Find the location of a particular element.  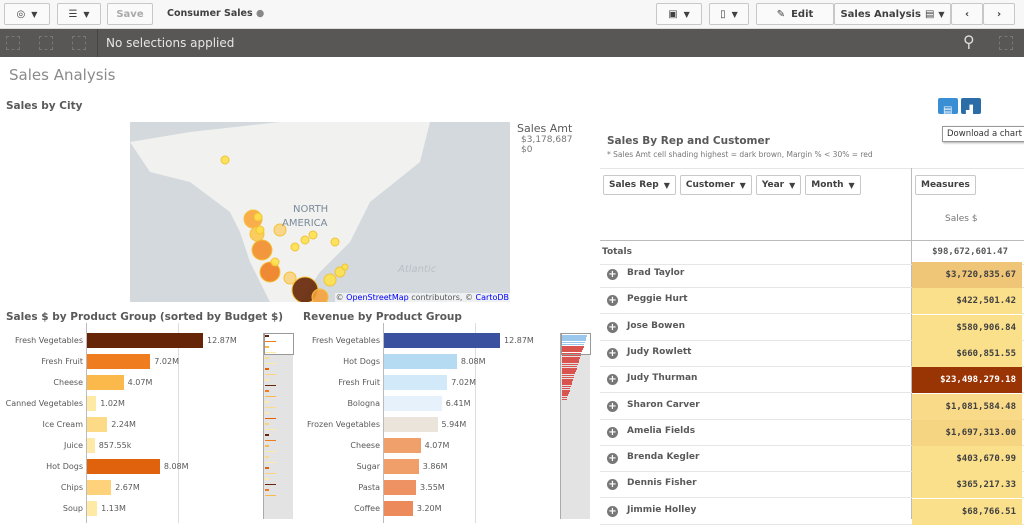

edit-button: ✎ Edit is located at coordinates (795, 14).